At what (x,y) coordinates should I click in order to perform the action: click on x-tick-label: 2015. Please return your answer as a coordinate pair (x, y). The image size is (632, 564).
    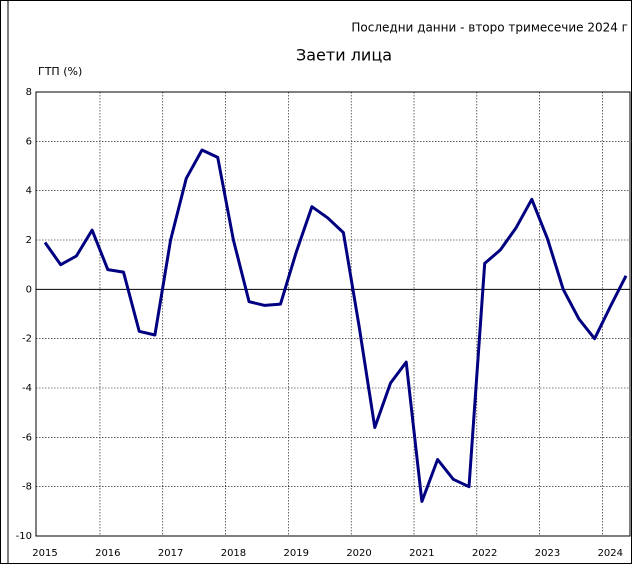
    Looking at the image, I should click on (44, 553).